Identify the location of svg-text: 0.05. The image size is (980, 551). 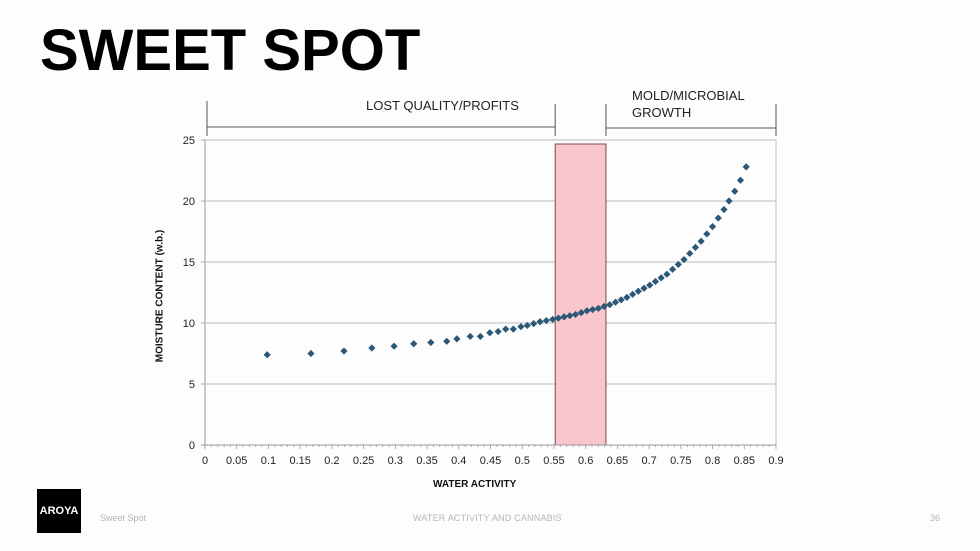
(236, 461).